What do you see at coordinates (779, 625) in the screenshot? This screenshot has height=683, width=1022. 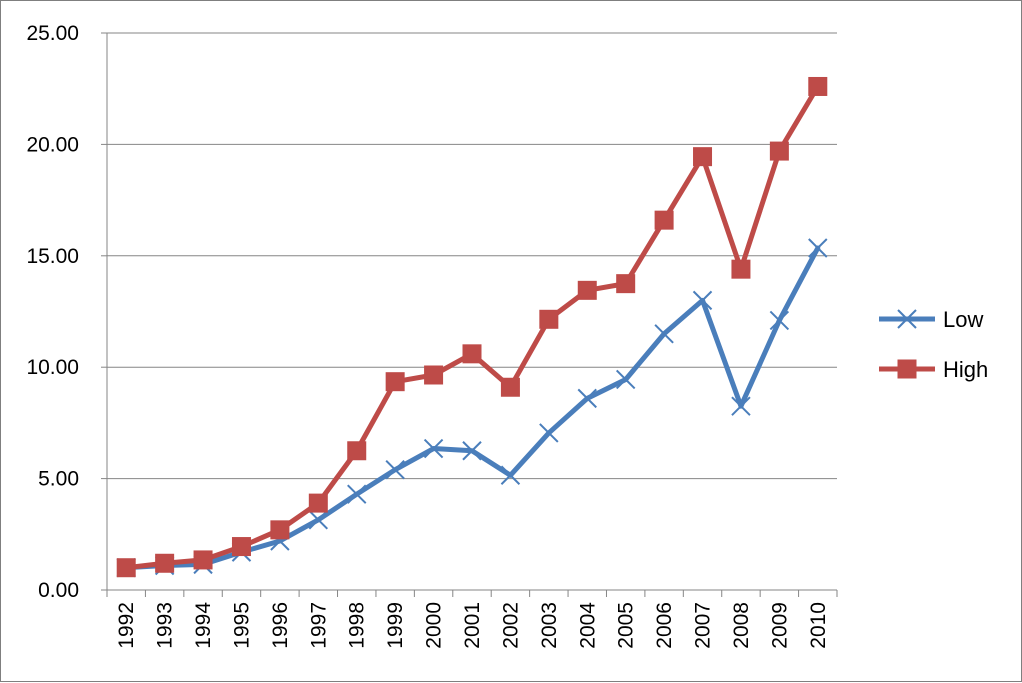 I see `x-tick-label: 2009` at bounding box center [779, 625].